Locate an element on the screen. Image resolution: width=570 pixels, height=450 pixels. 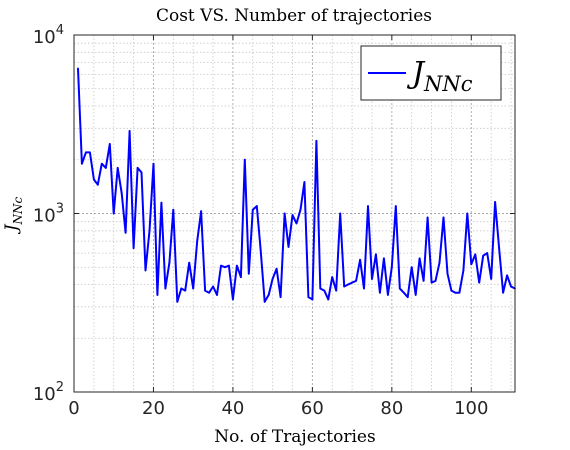
x-tick-label: 100 is located at coordinates (471, 408).